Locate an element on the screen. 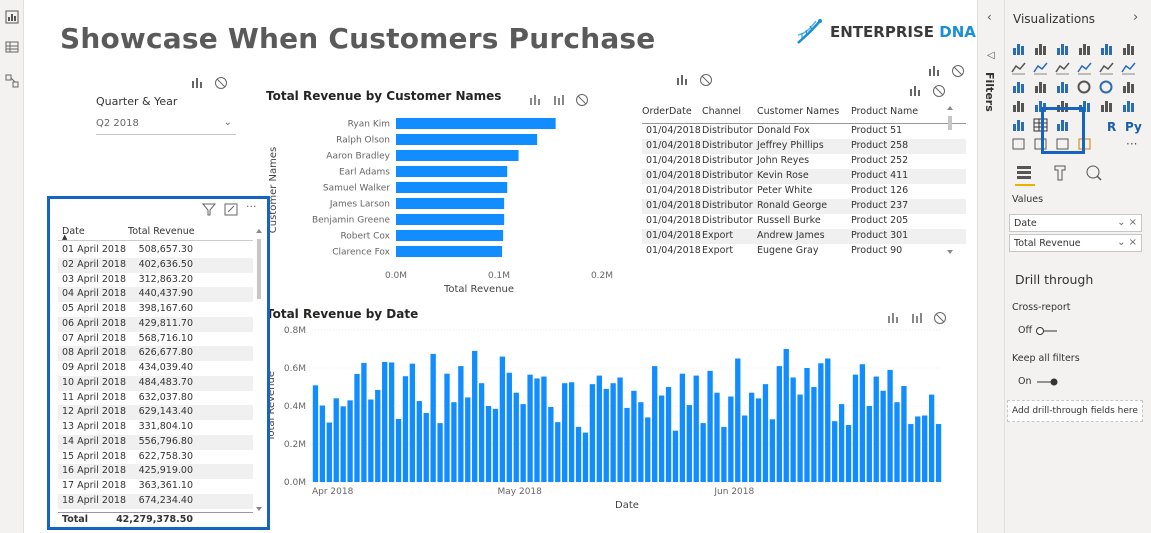  paginated-icon is located at coordinates (1018, 144).